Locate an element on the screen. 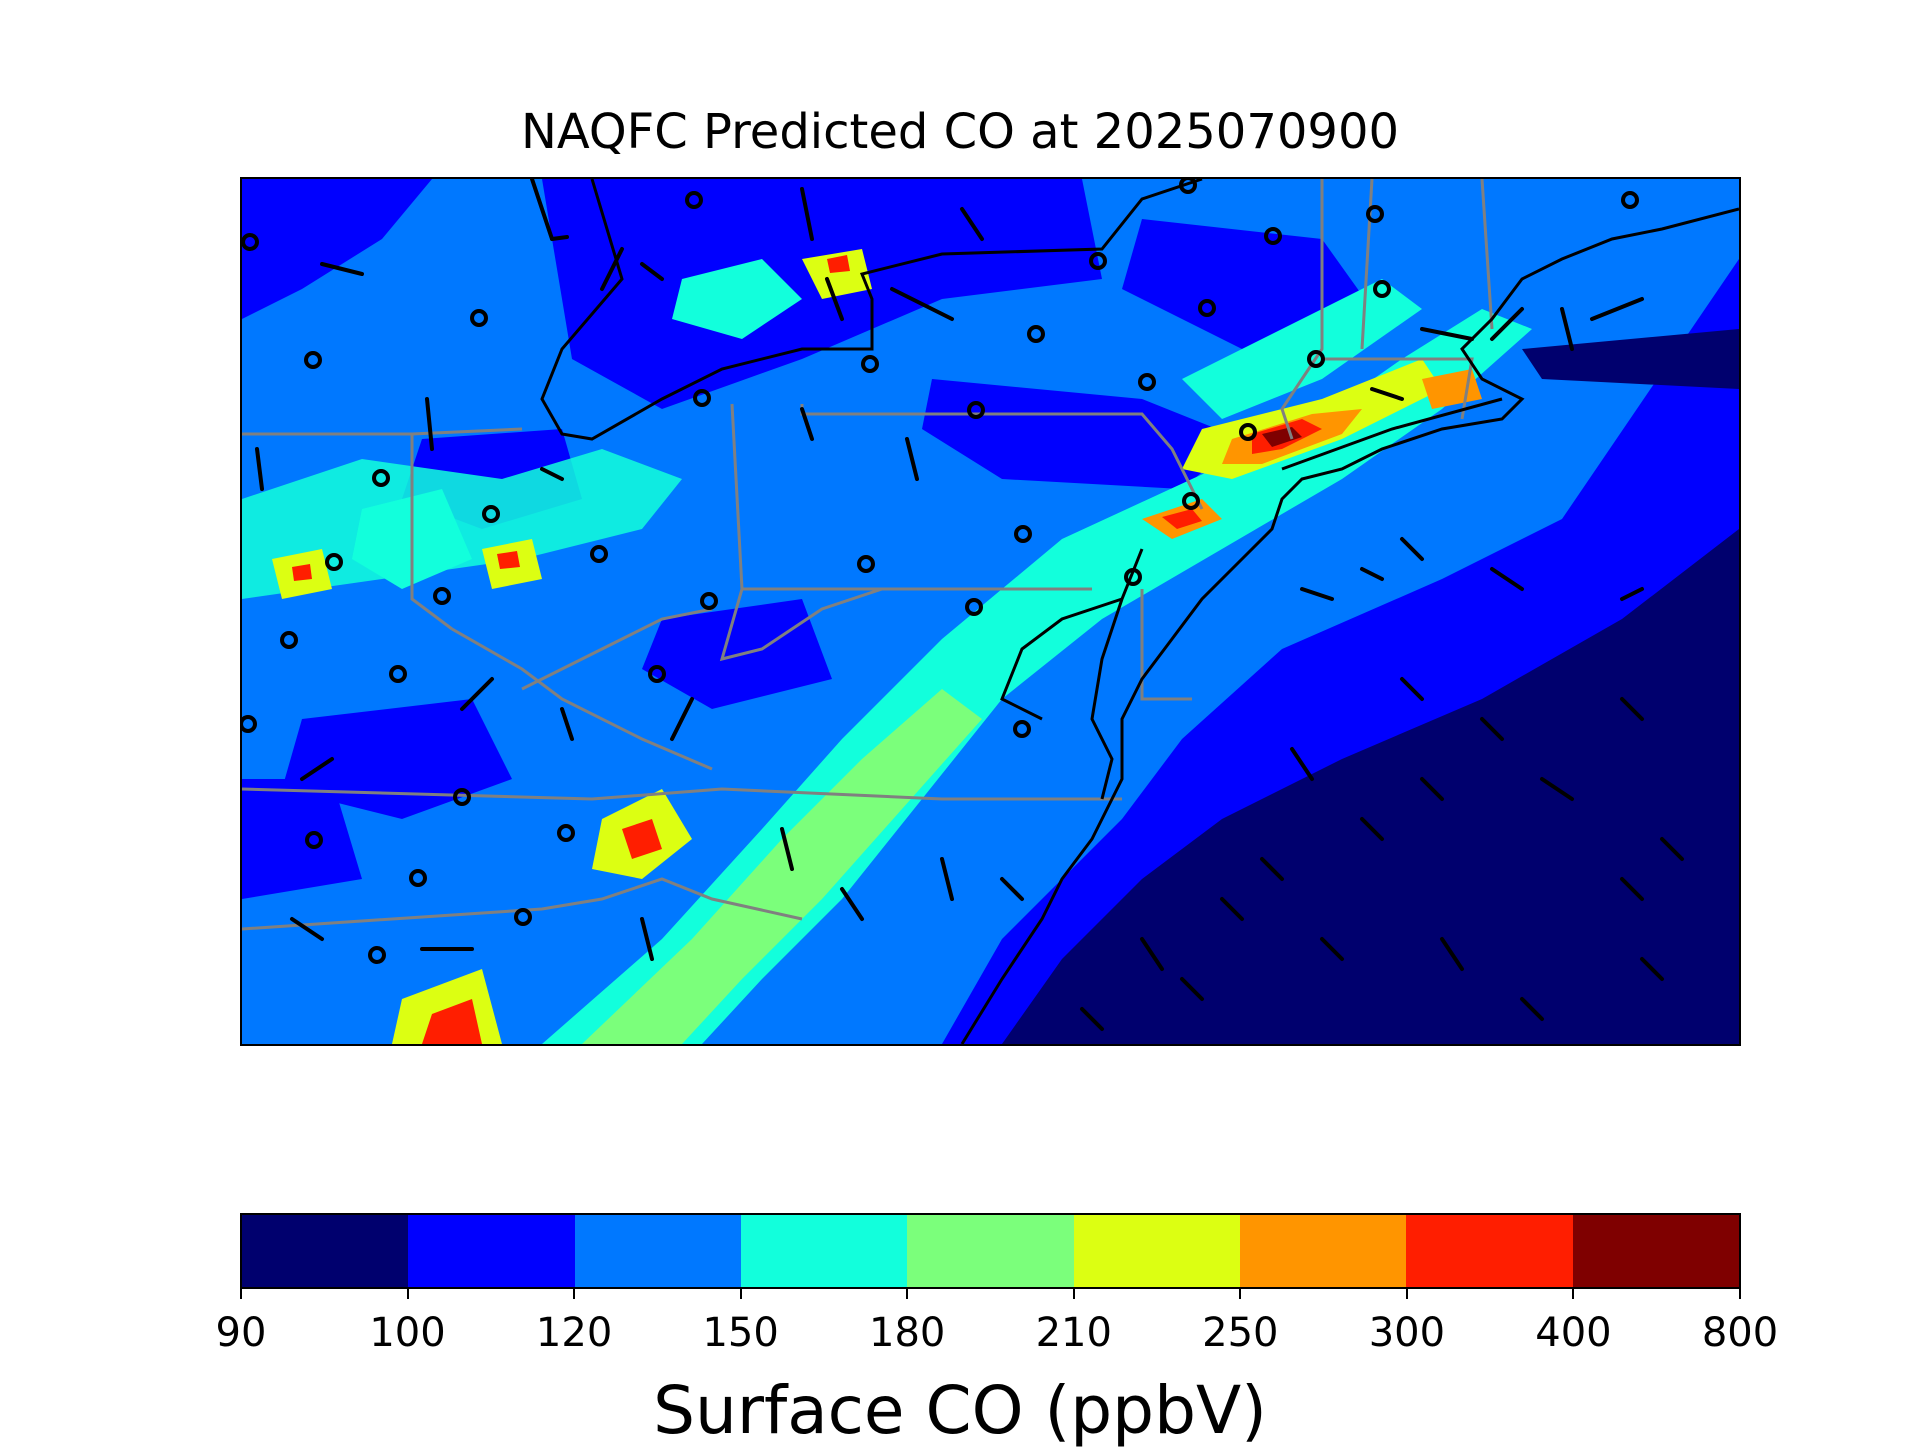  southwest-low is located at coordinates (397, 759).